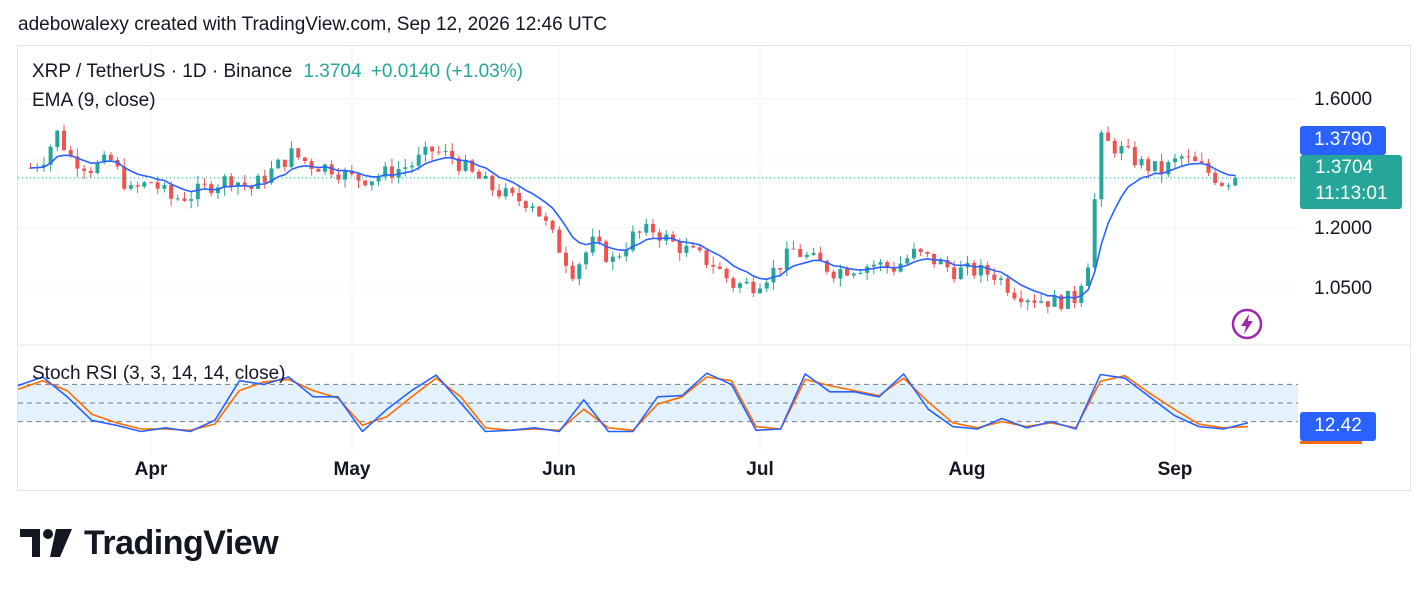  What do you see at coordinates (1247, 324) in the screenshot?
I see `lightning-icon` at bounding box center [1247, 324].